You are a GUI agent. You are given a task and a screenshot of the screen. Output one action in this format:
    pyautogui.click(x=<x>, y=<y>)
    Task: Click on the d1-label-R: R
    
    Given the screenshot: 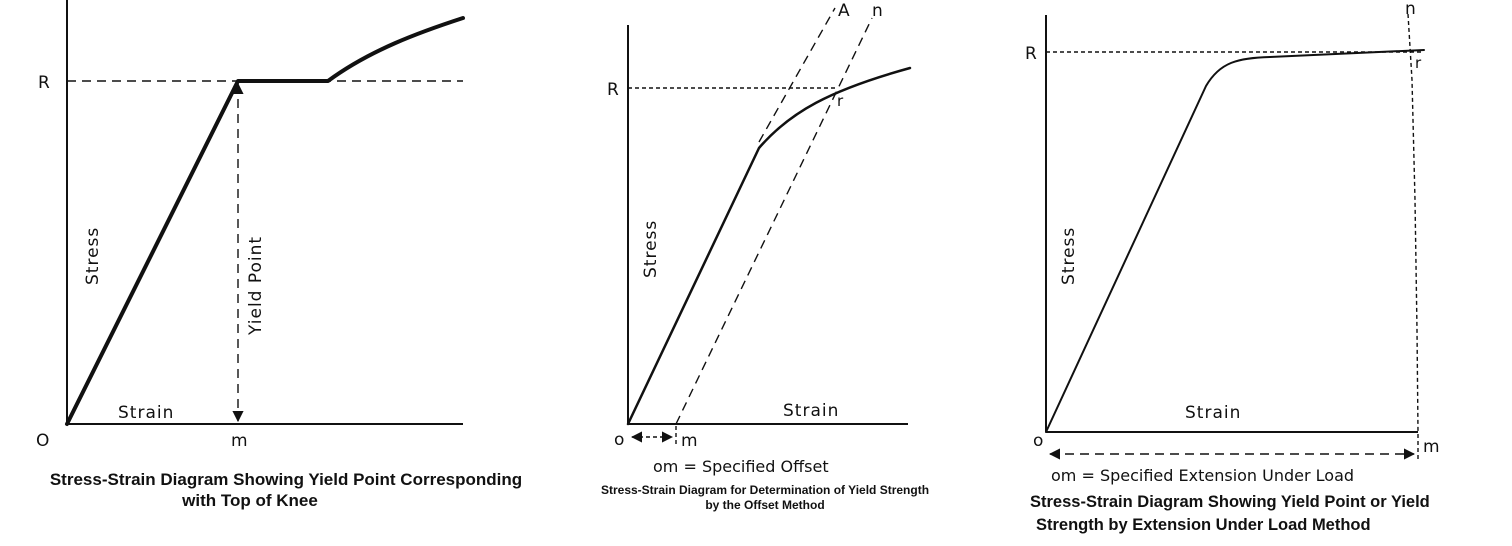 What is the action you would take?
    pyautogui.click(x=44, y=83)
    